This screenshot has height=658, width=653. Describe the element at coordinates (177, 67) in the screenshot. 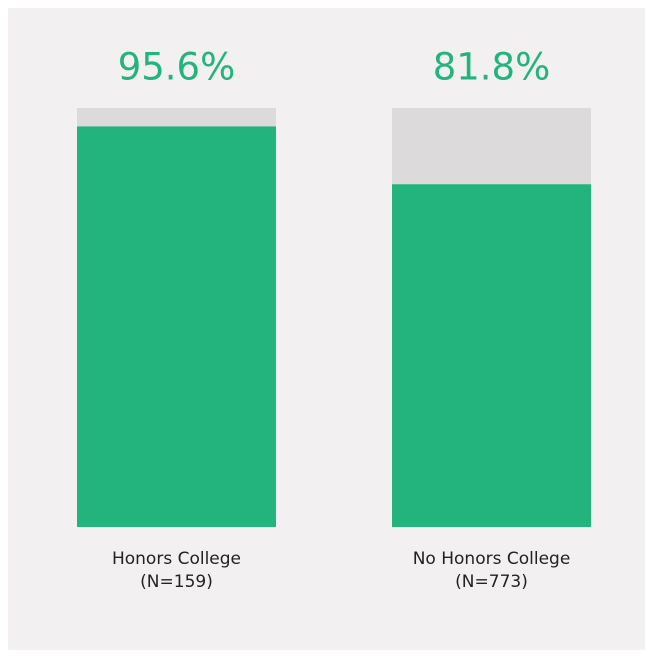

I see `value-label: 95.6%` at that location.